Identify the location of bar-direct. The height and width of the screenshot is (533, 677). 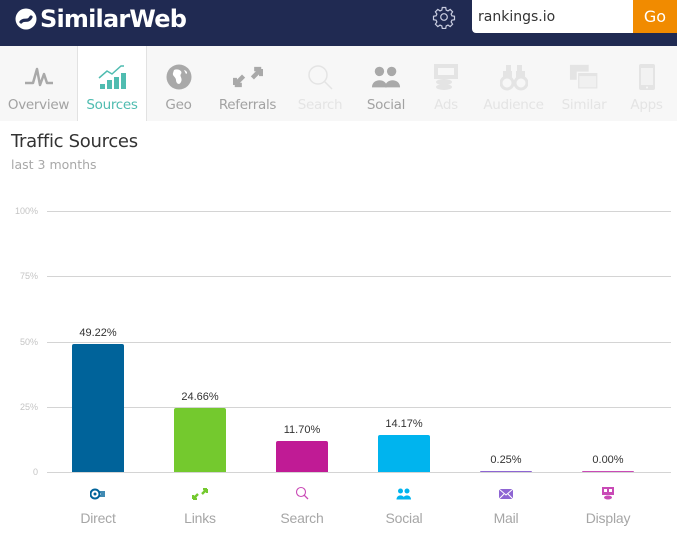
(98, 407).